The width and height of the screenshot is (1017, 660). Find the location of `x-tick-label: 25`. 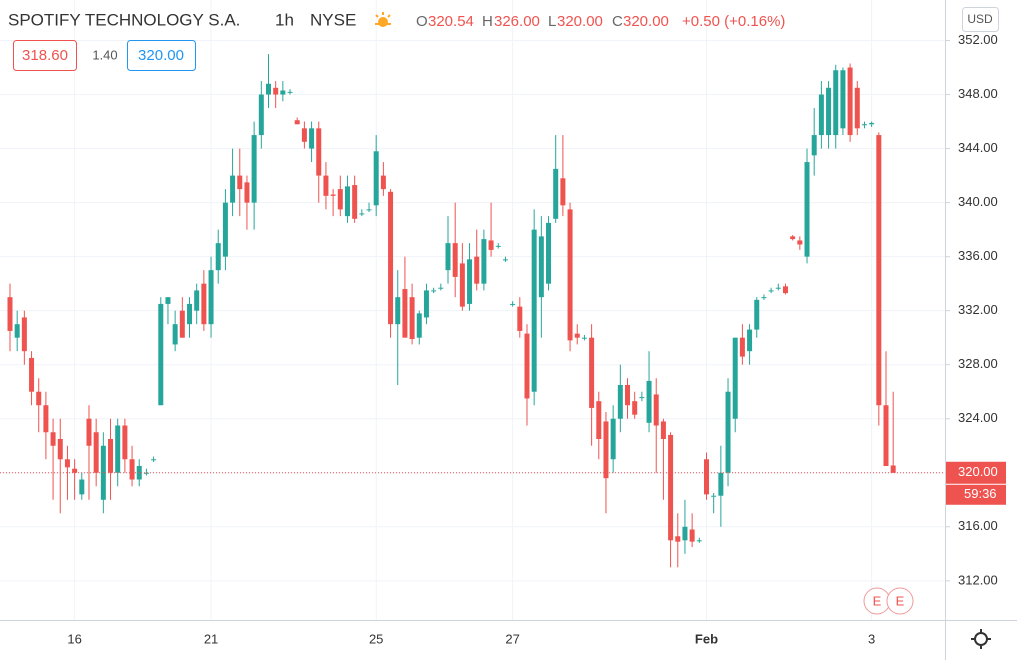

x-tick-label: 25 is located at coordinates (376, 638).